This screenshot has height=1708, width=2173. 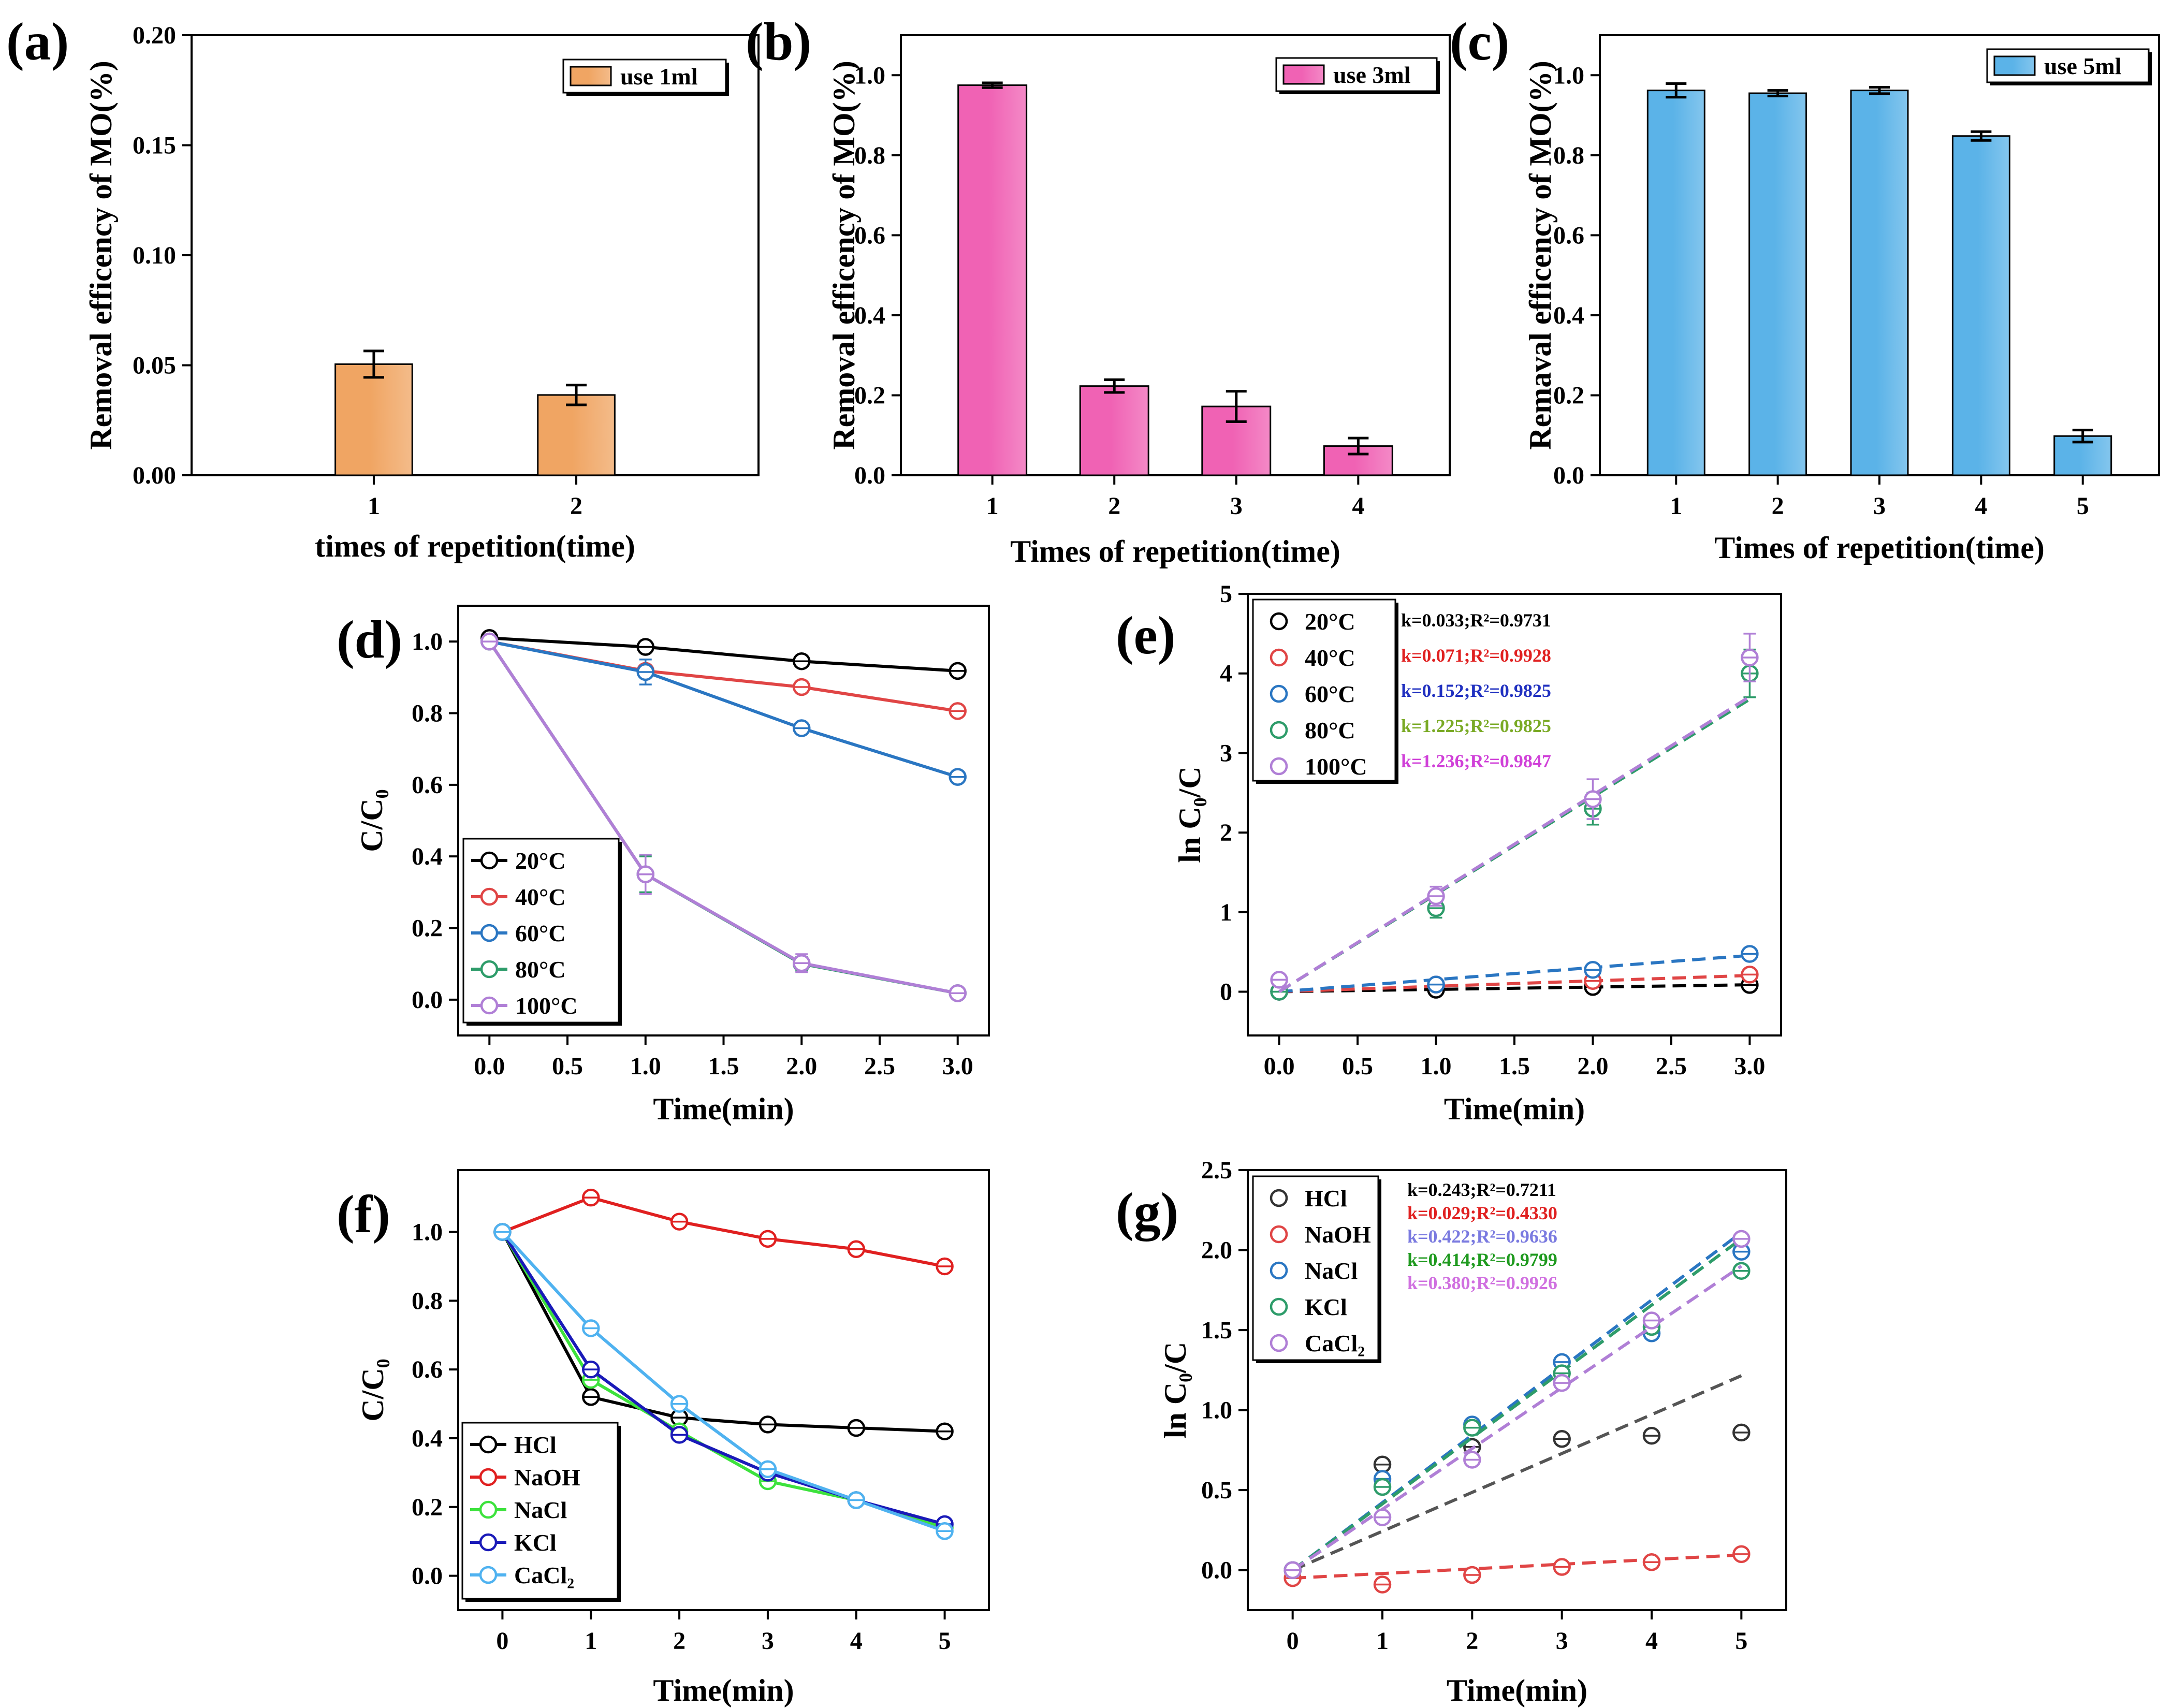 I want to click on panel-label: (c), so click(x=1479, y=41).